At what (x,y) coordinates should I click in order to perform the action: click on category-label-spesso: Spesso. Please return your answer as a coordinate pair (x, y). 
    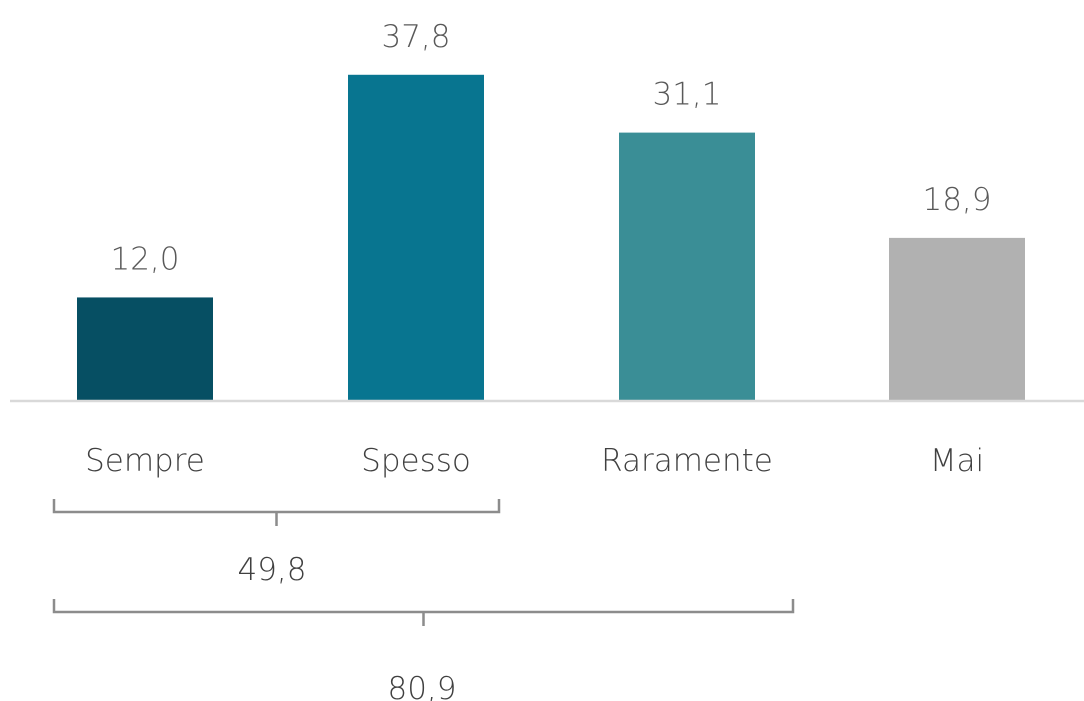
    Looking at the image, I should click on (416, 461).